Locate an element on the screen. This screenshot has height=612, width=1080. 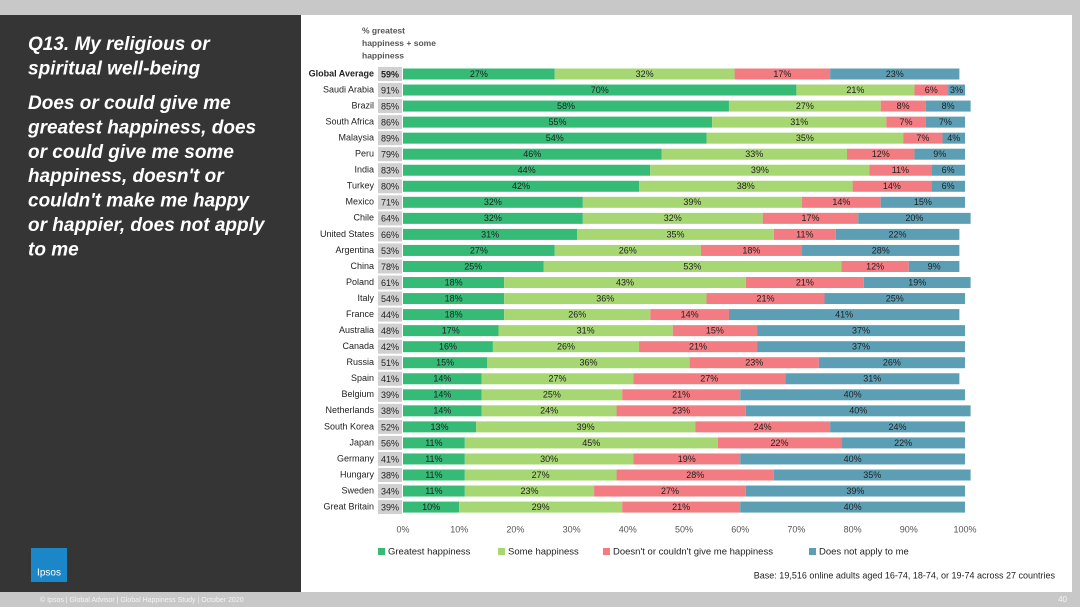
category-label: Spain is located at coordinates (362, 378).